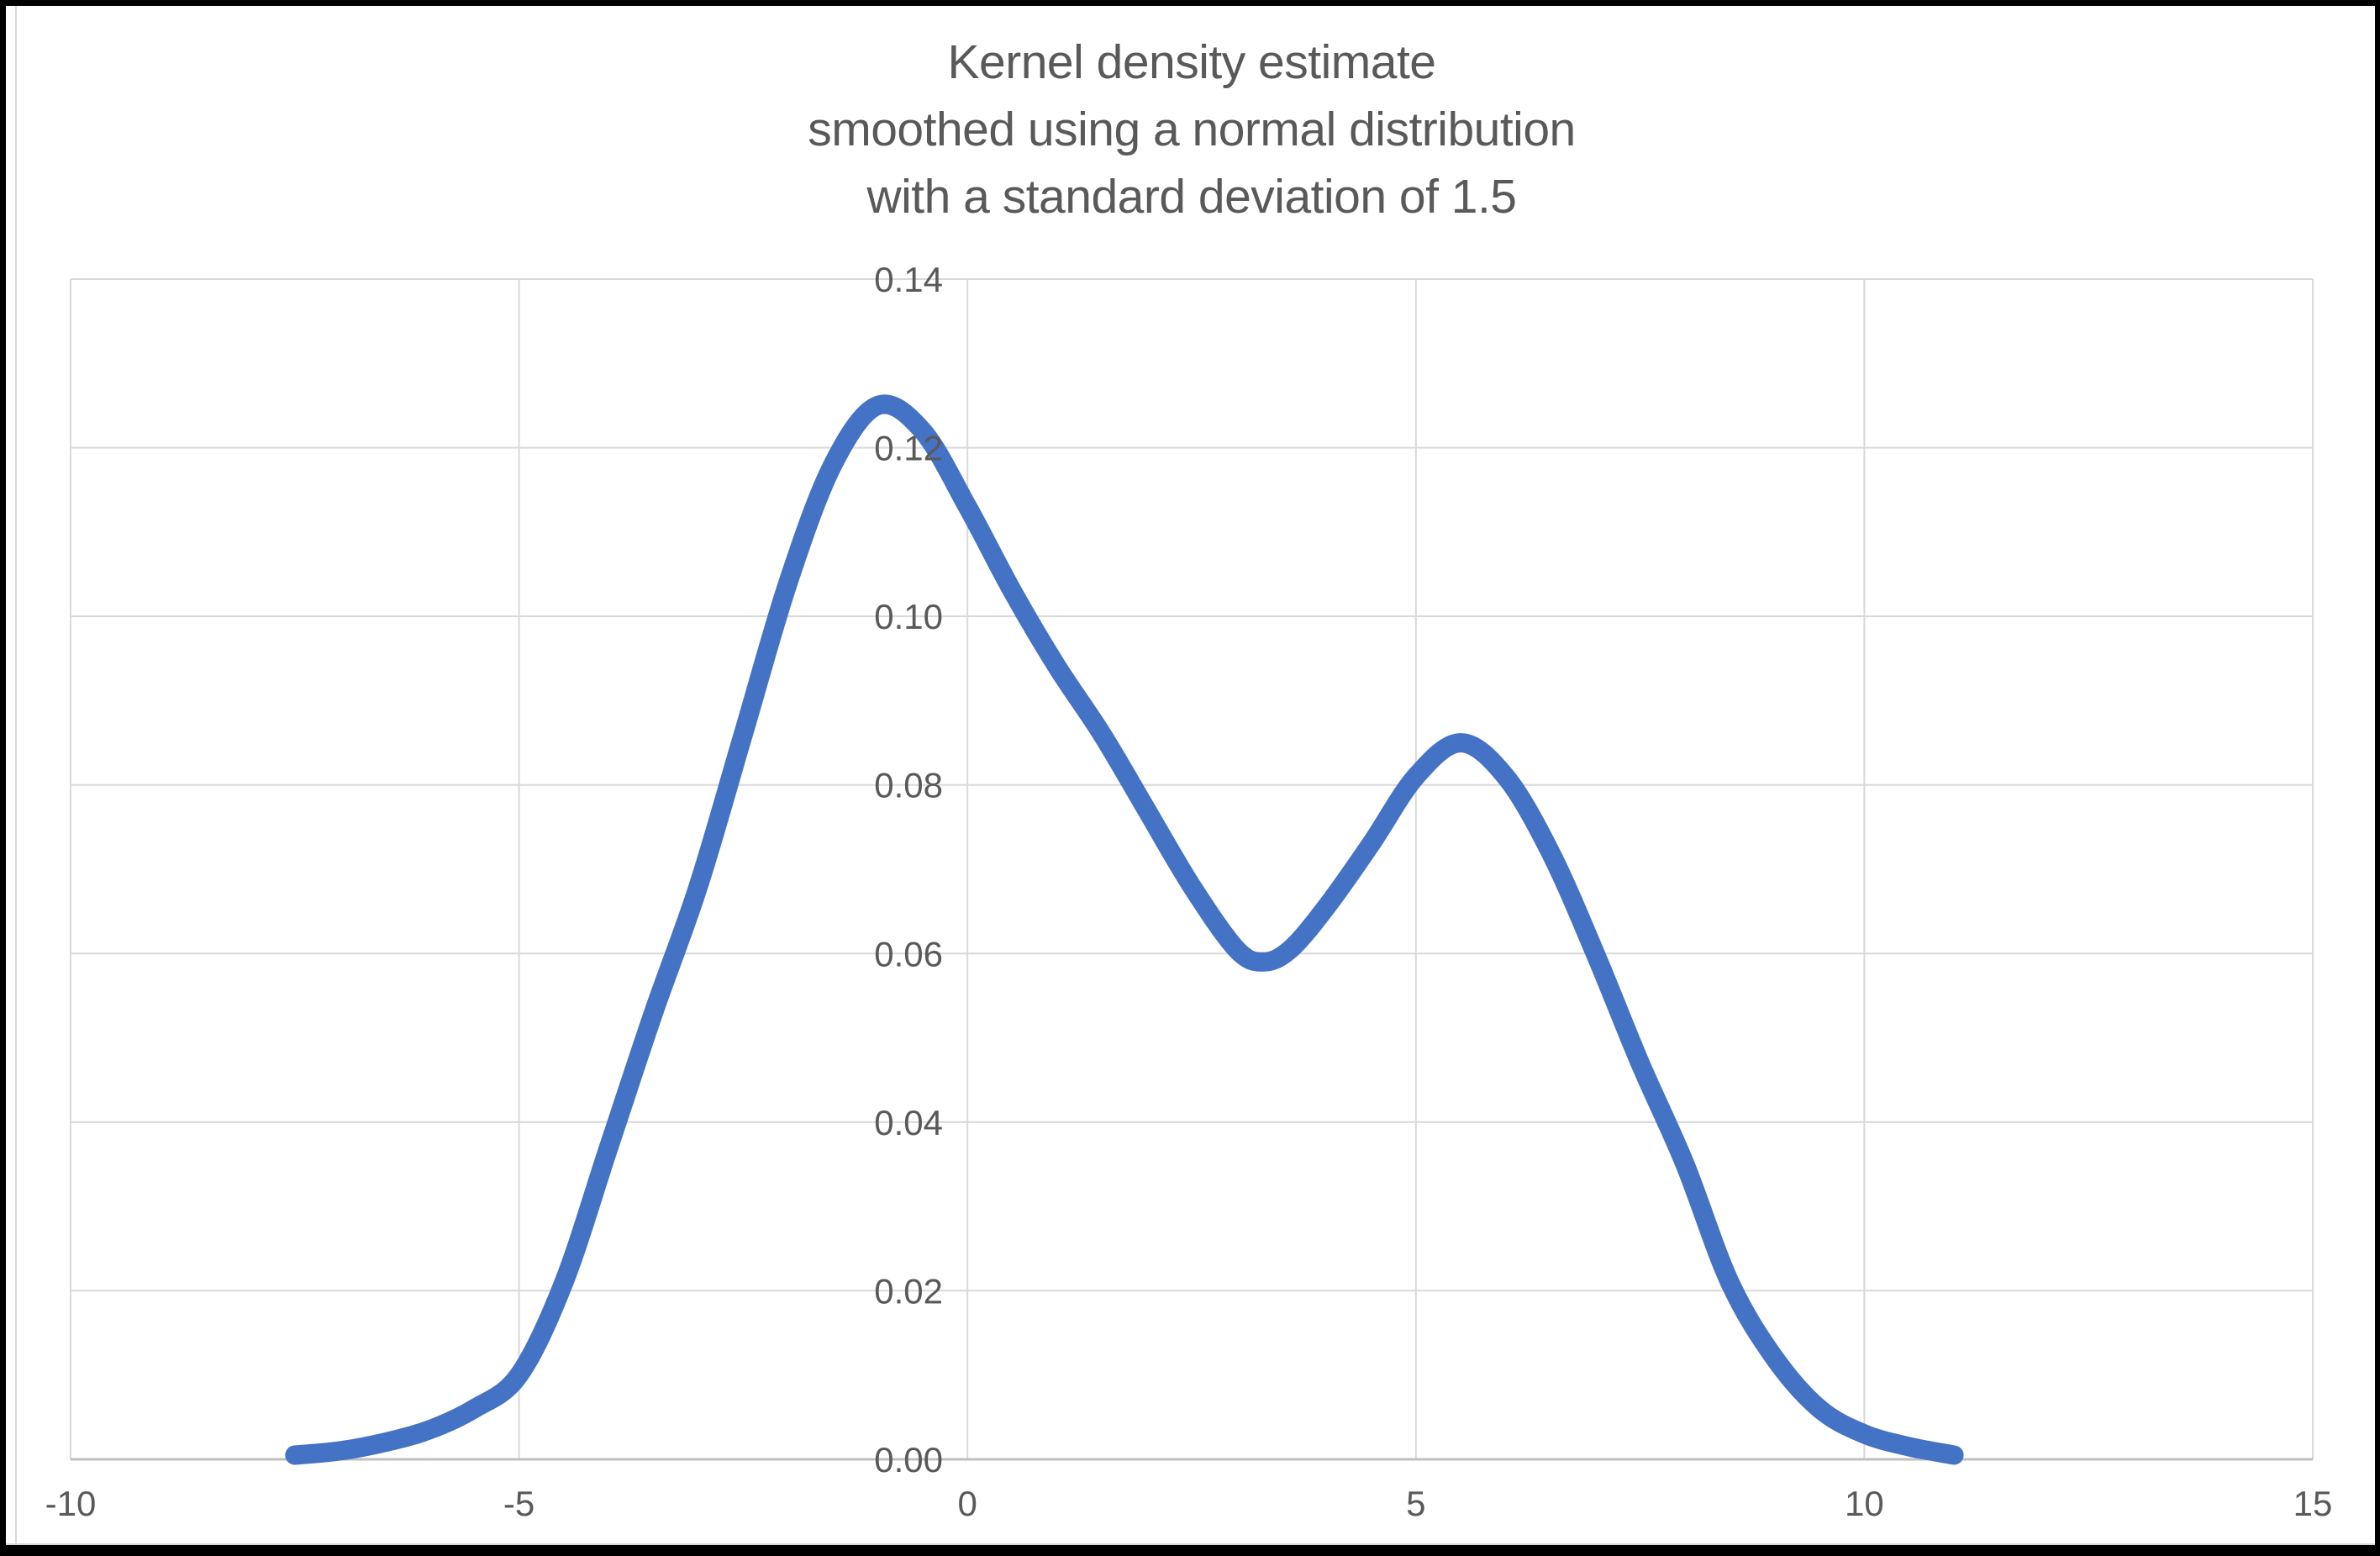  What do you see at coordinates (1191, 62) in the screenshot?
I see `chart-title-line-1: Kernel density estimate` at bounding box center [1191, 62].